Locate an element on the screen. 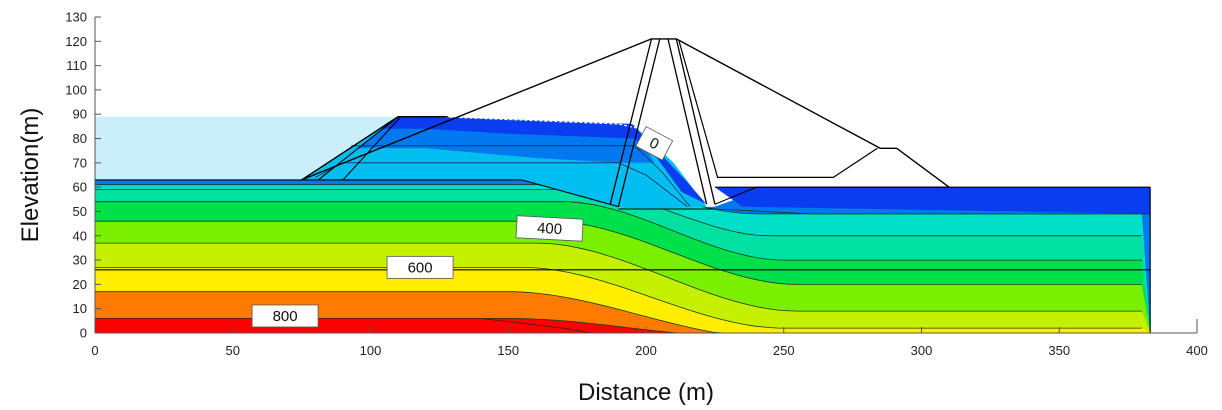 This screenshot has width=1222, height=410. y-tick-label: 120 is located at coordinates (76, 41).